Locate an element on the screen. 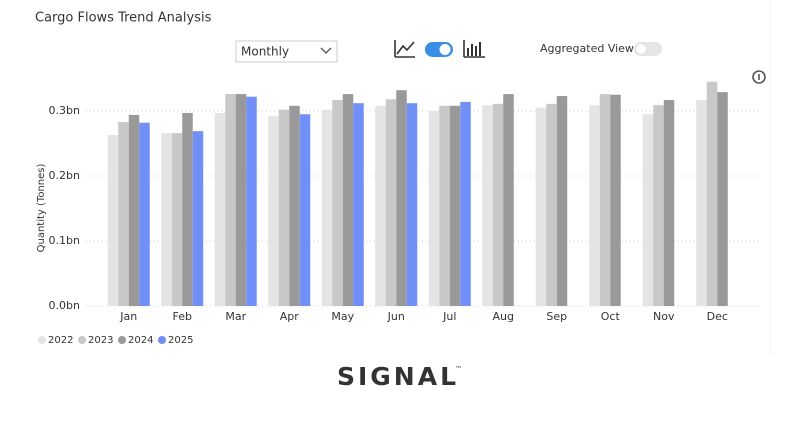 The height and width of the screenshot is (423, 800). line-icon-path is located at coordinates (404, 49).